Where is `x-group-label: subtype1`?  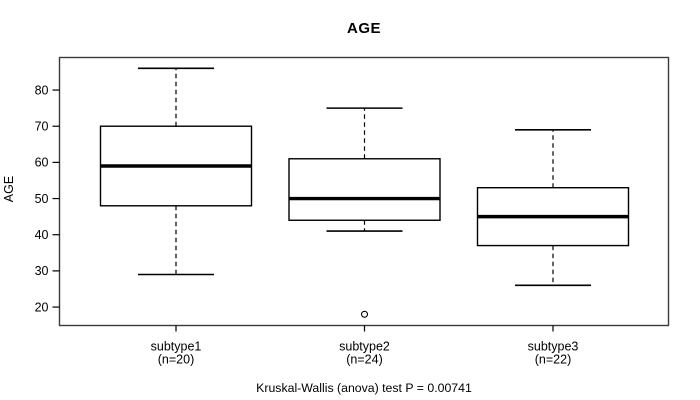
x-group-label: subtype1 is located at coordinates (176, 347).